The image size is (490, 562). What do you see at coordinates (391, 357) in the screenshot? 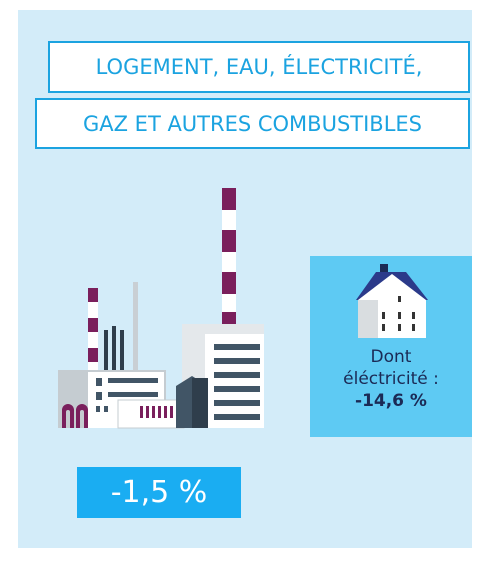
I see `detail-line: Dont` at bounding box center [391, 357].